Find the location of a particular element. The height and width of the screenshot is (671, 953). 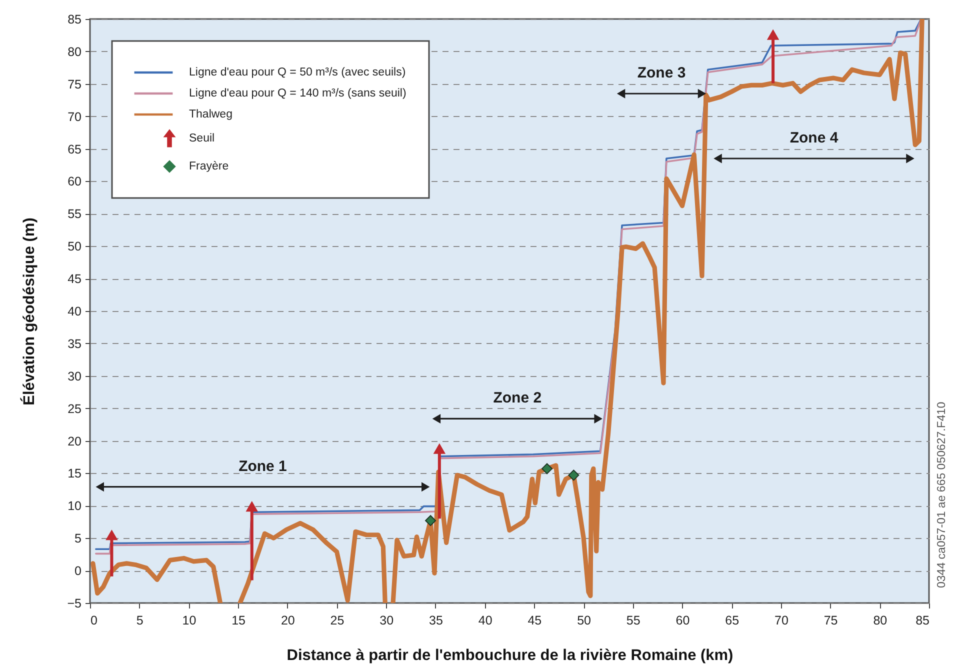

y-tick-label: 45 is located at coordinates (75, 279).